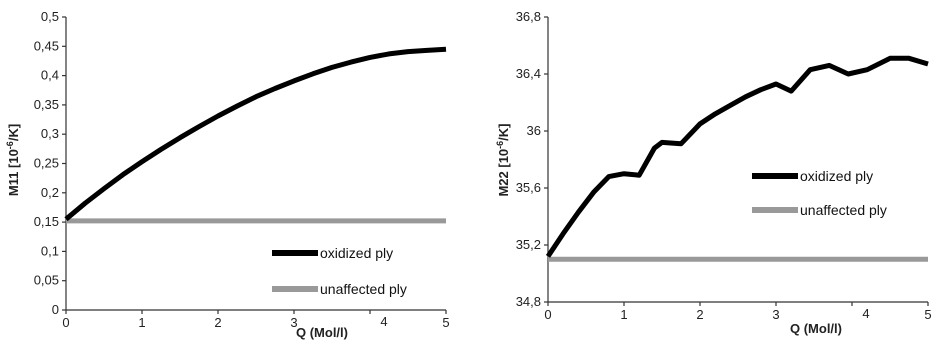 The image size is (941, 346). What do you see at coordinates (528, 16) in the screenshot?
I see `y-tick-label: 36,8` at bounding box center [528, 16].